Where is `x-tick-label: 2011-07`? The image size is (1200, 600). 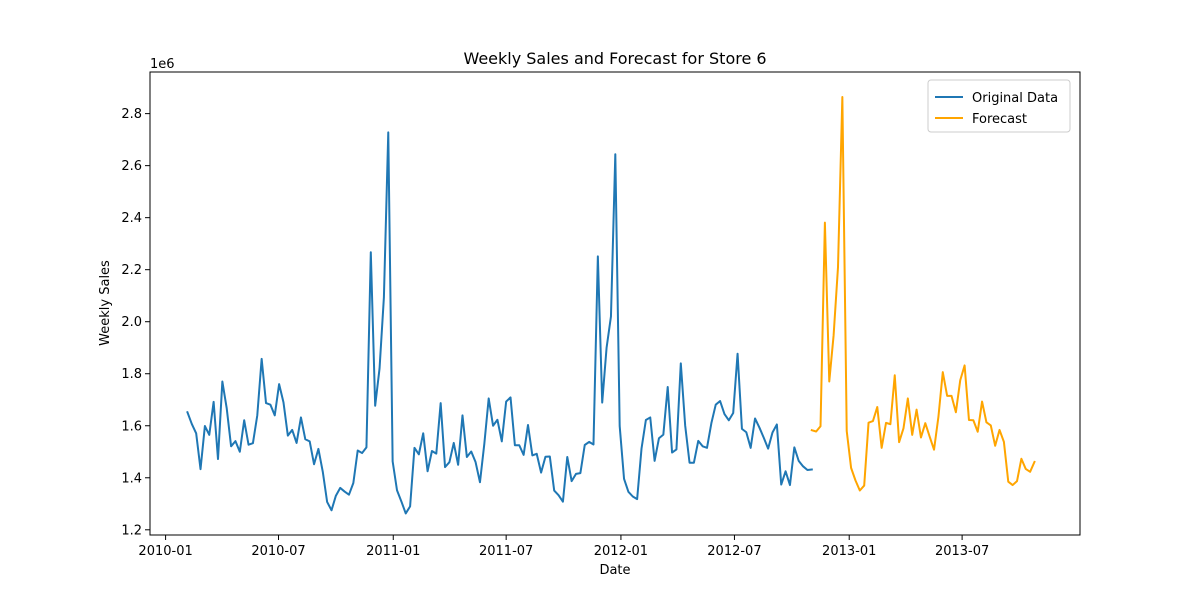 x-tick-label: 2011-07 is located at coordinates (506, 551).